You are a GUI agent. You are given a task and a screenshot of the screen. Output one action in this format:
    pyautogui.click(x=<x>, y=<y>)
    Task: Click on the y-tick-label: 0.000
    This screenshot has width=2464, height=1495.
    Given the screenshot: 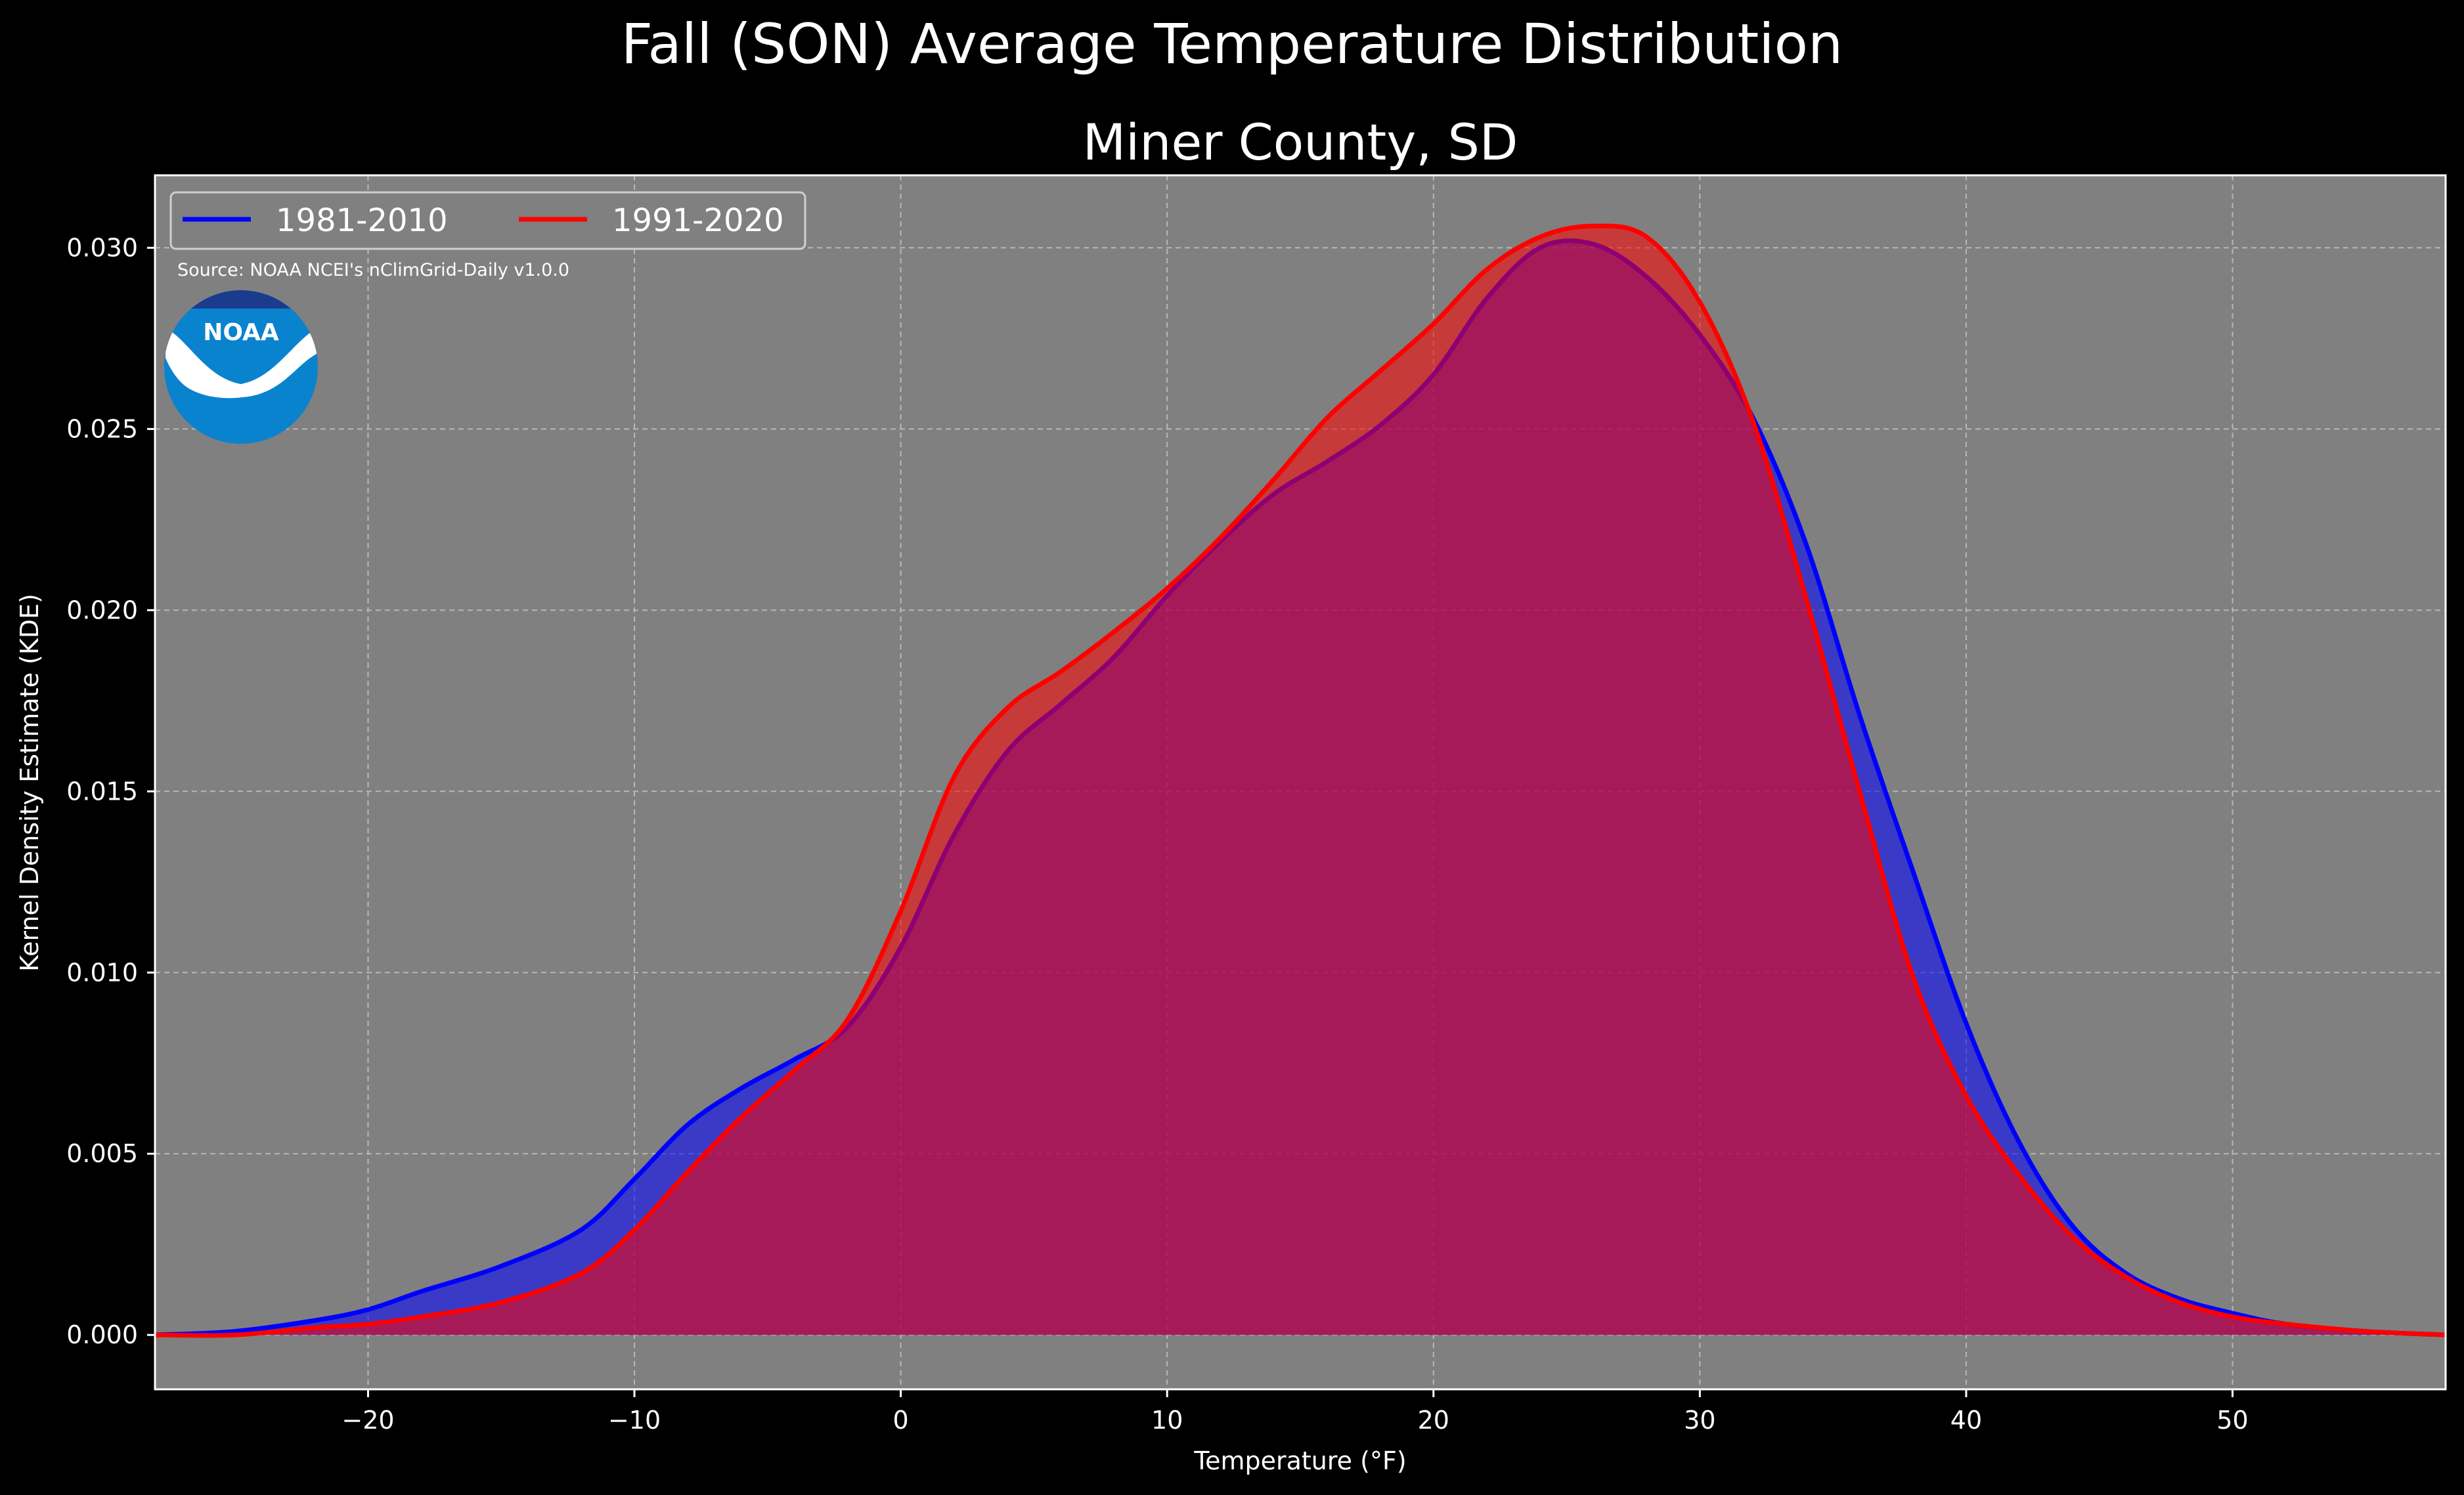 What is the action you would take?
    pyautogui.click(x=102, y=1334)
    